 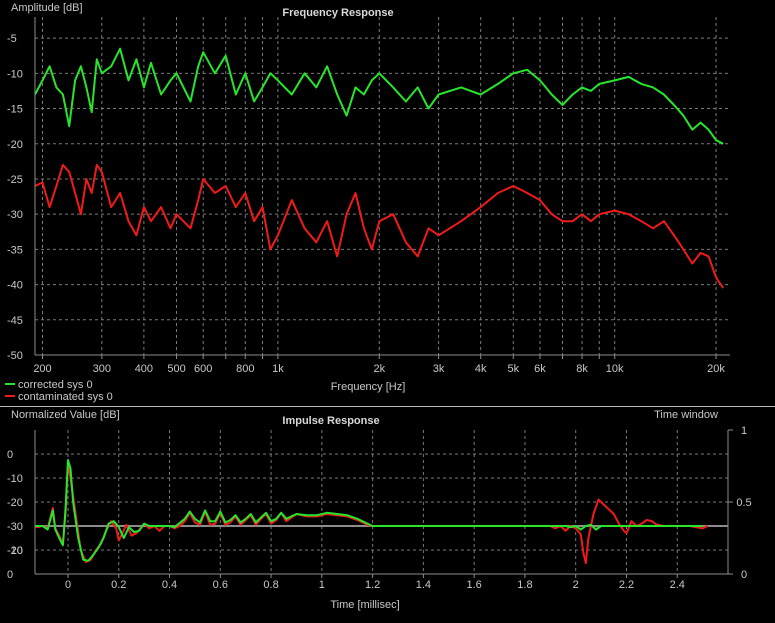 I want to click on impulse-response-xlabel: Time [millisec], so click(x=364, y=605).